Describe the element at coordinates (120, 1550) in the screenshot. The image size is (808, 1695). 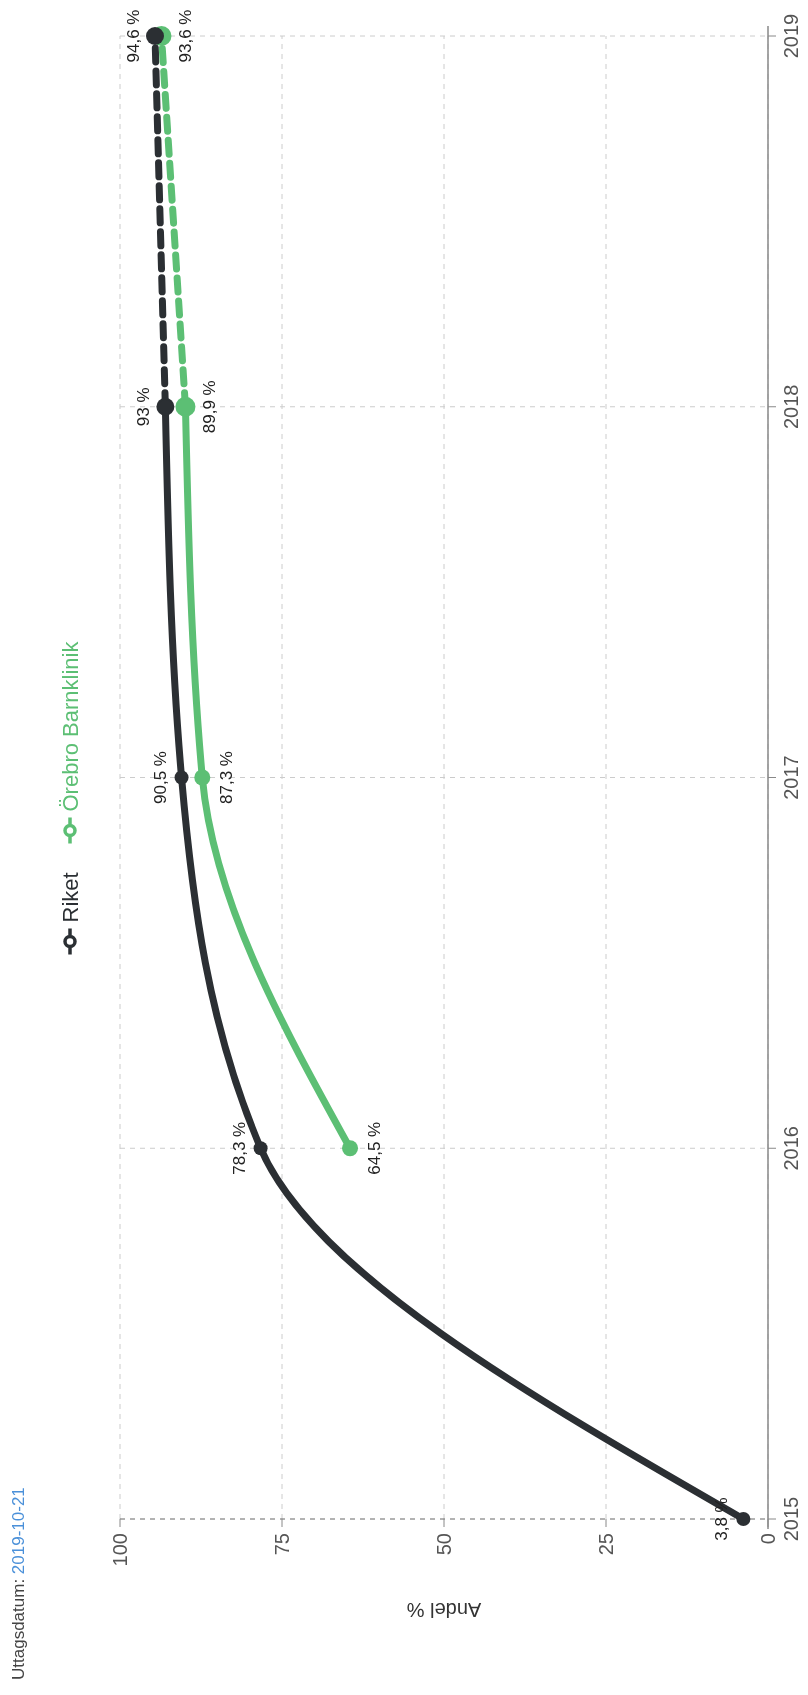
I see `x-tick-label: 100` at that location.